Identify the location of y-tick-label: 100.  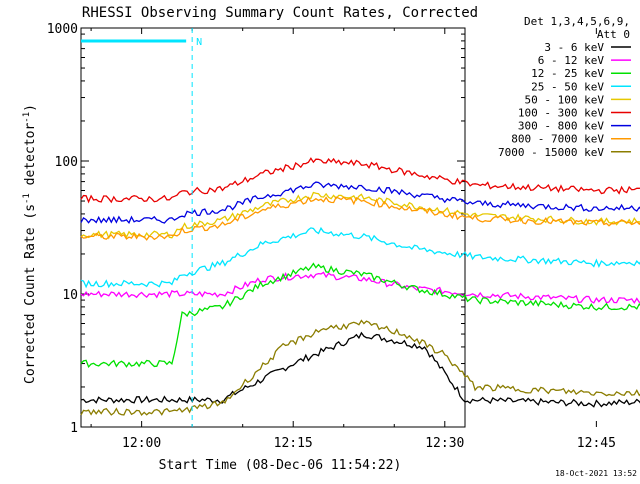
(66, 162).